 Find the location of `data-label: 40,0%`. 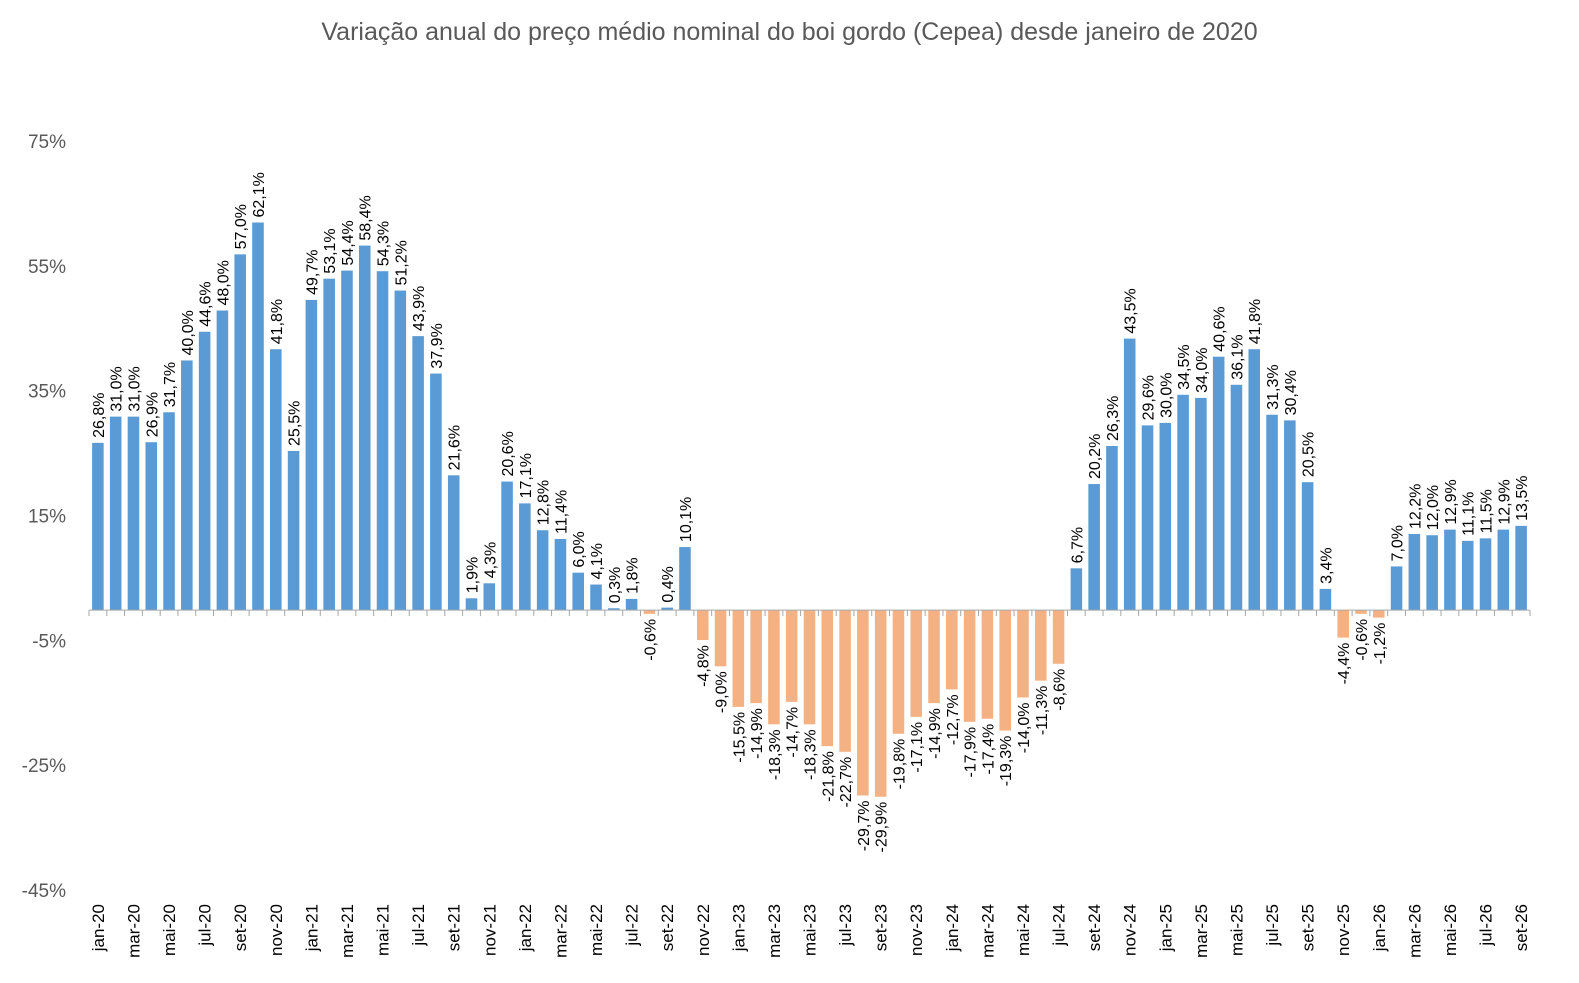

data-label: 40,0% is located at coordinates (188, 332).